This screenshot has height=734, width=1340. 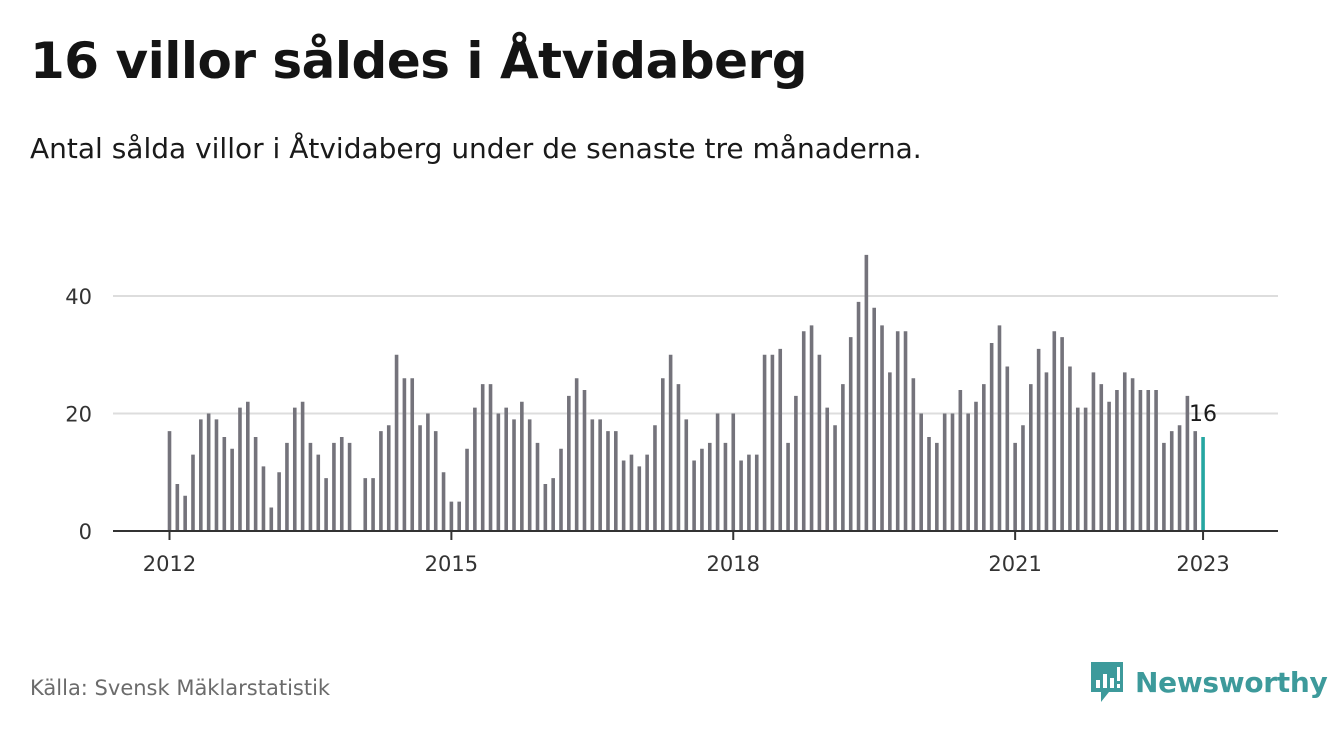 What do you see at coordinates (78, 415) in the screenshot?
I see `y-tick-label: 20` at bounding box center [78, 415].